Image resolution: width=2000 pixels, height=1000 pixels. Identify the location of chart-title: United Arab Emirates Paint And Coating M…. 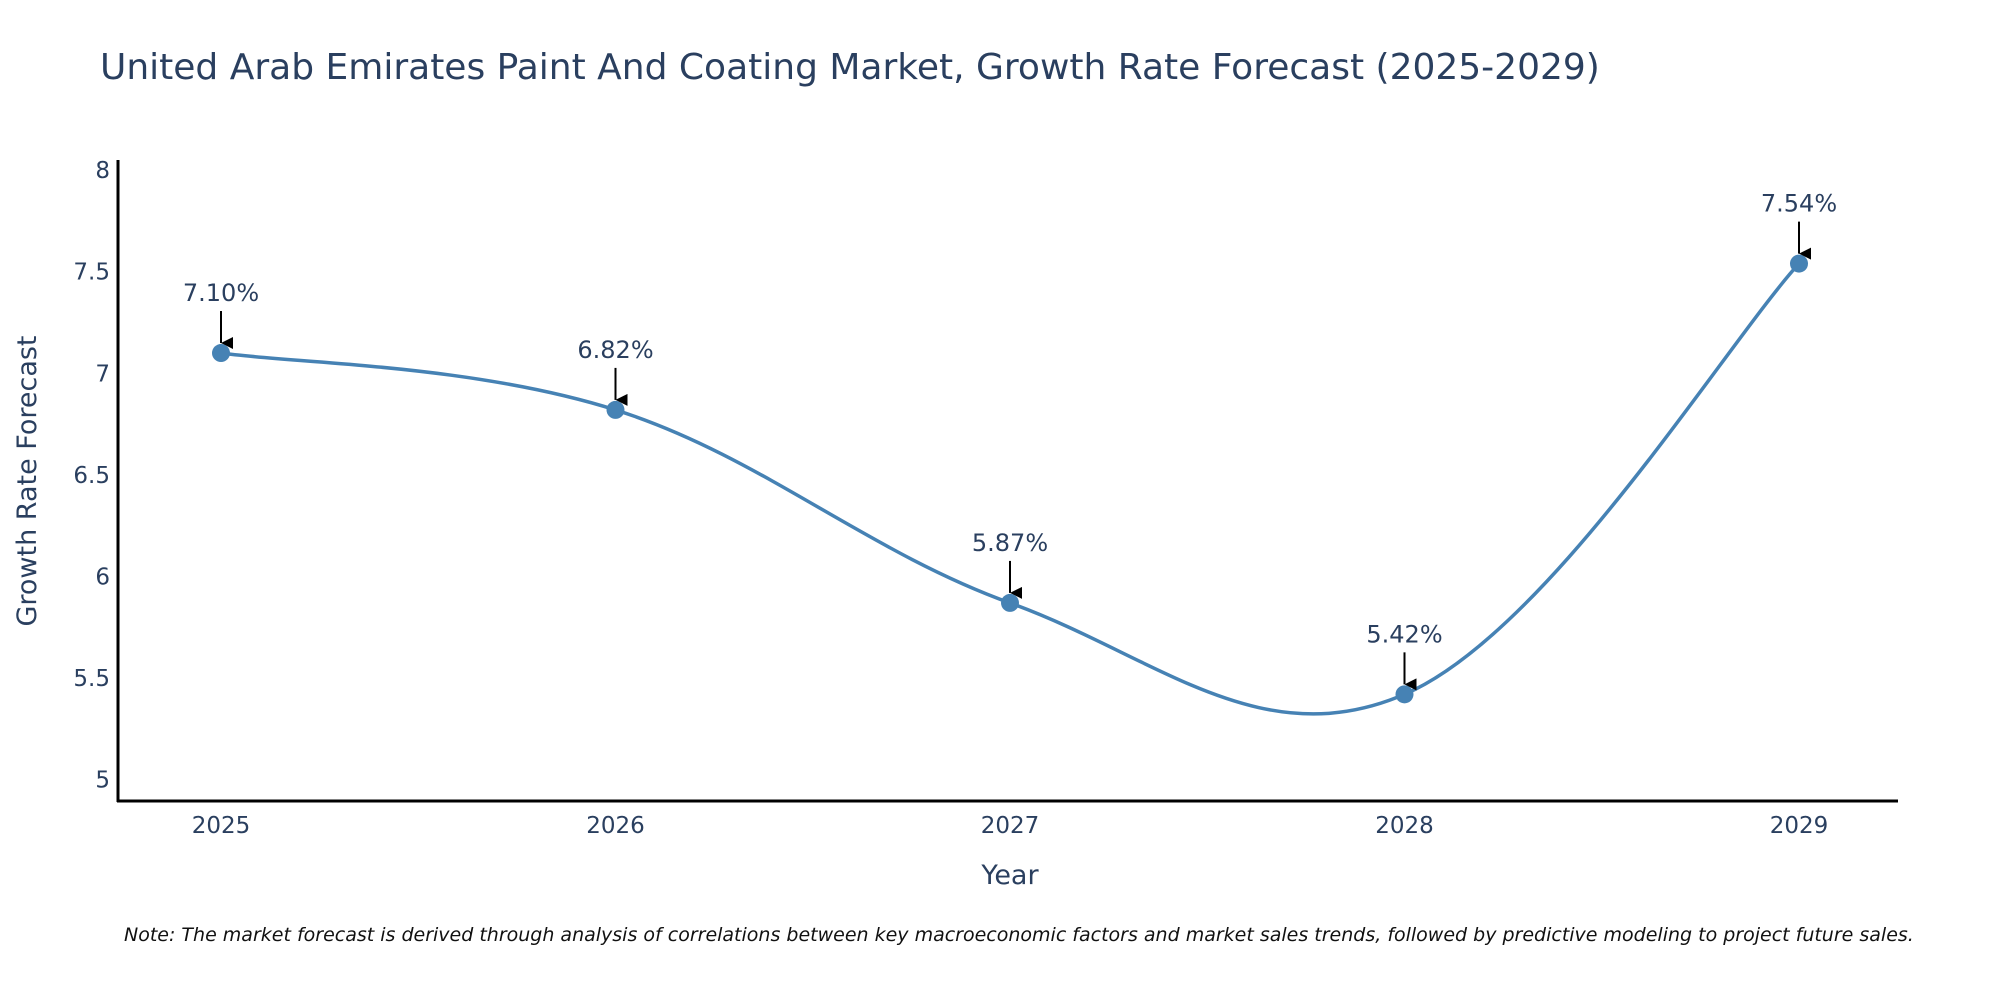
(850, 67).